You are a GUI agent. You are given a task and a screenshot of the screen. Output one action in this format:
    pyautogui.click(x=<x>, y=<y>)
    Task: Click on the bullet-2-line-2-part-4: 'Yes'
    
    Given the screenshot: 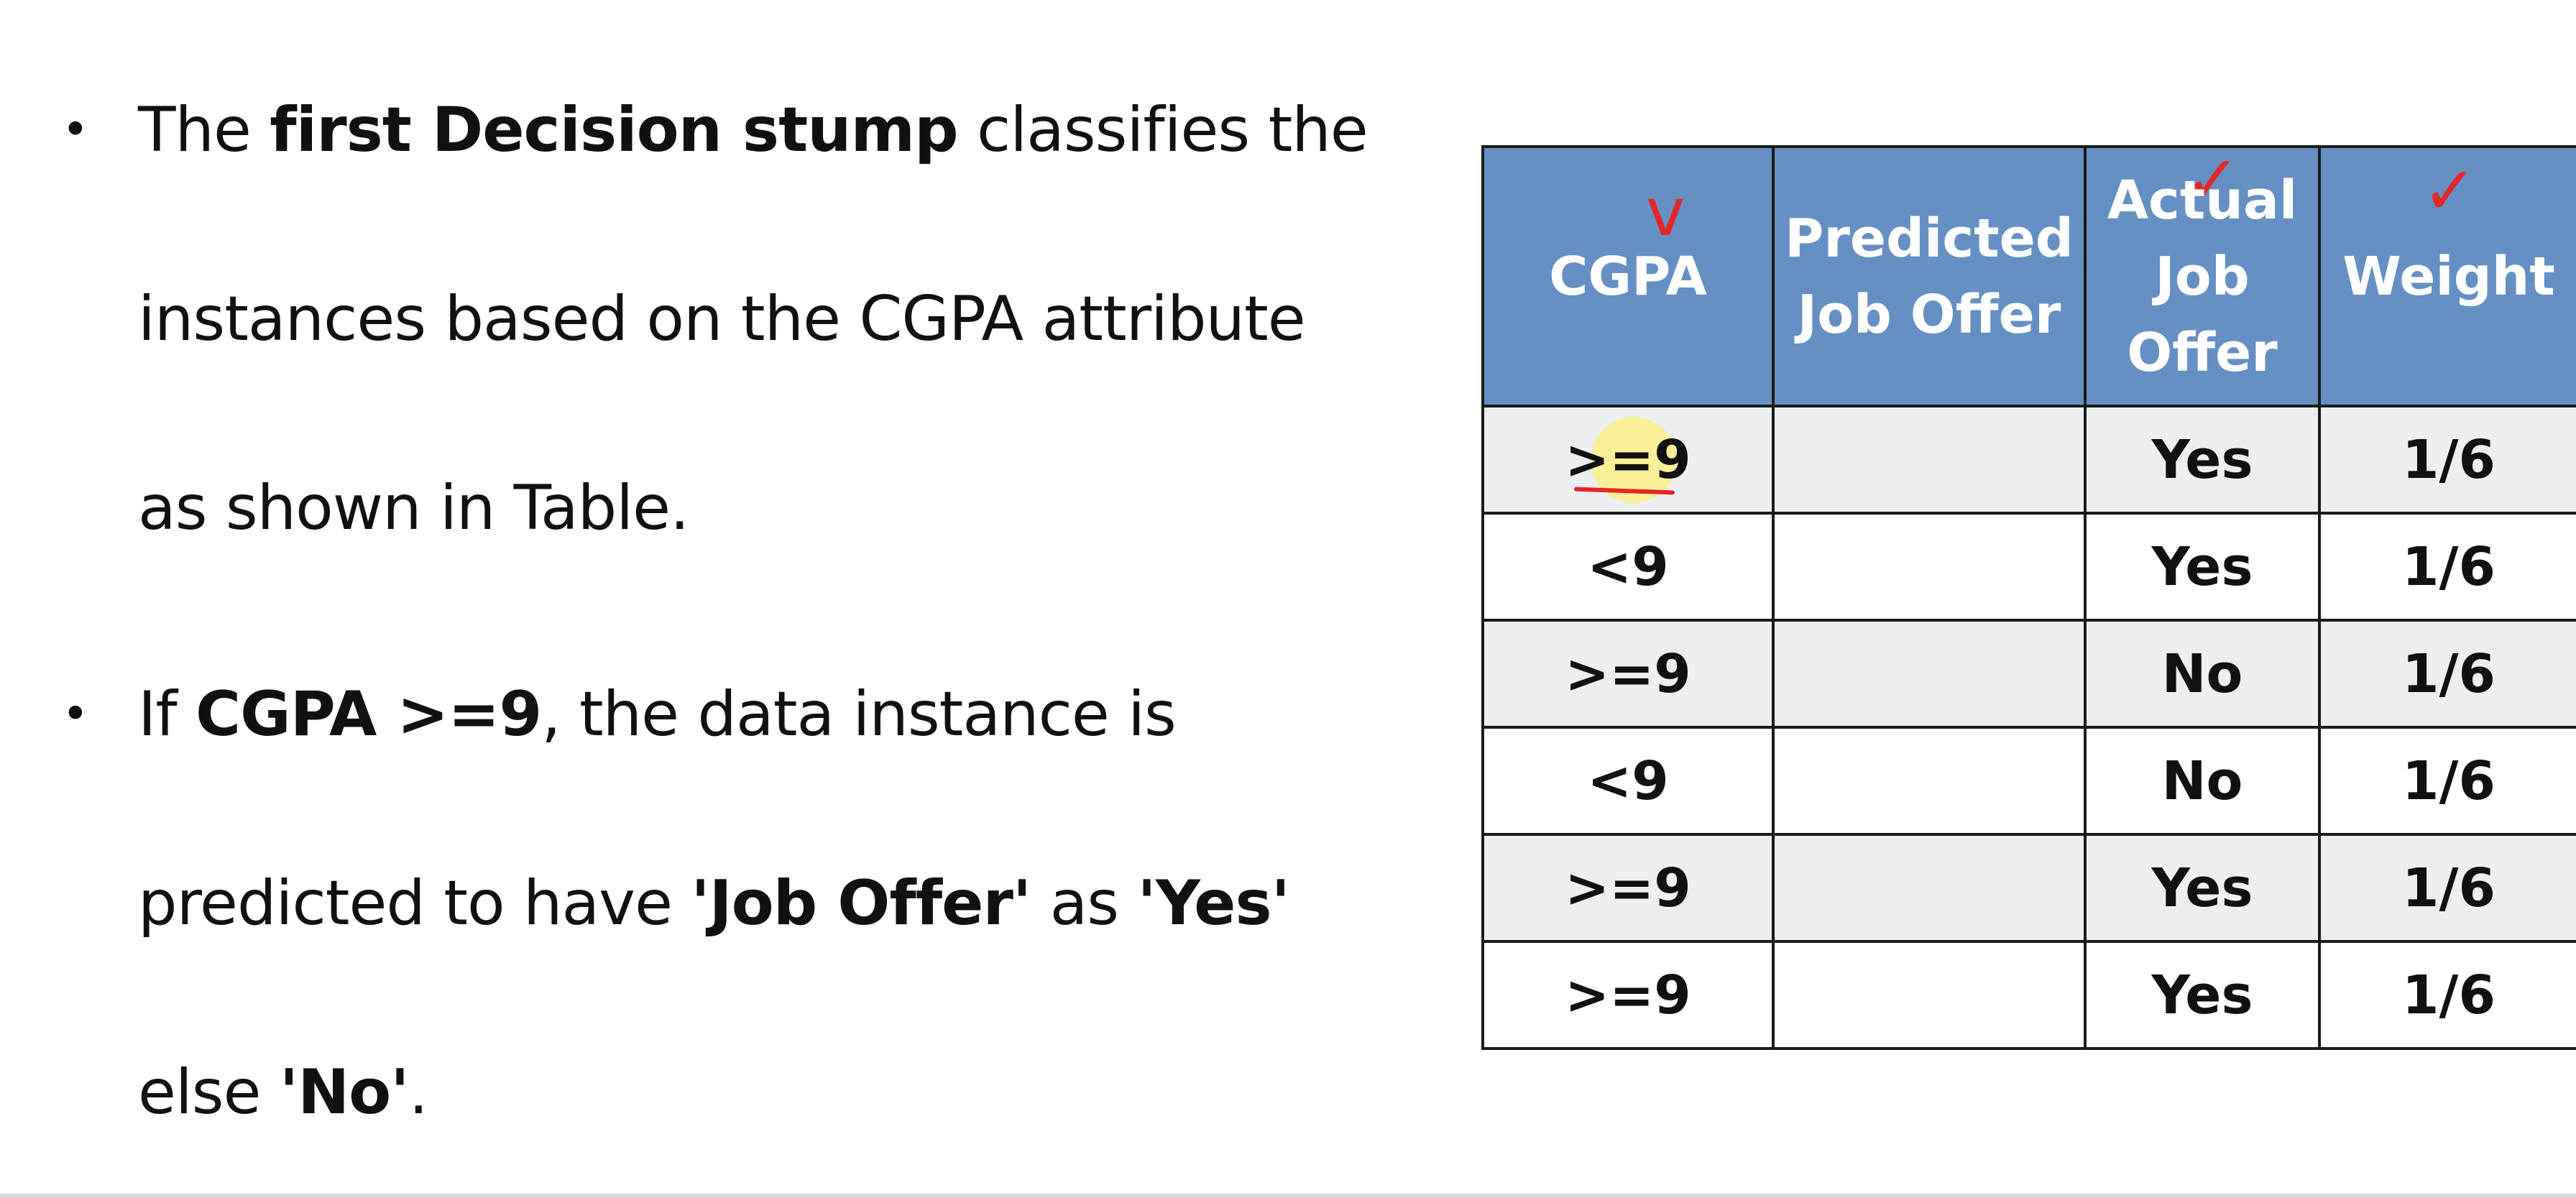 What is the action you would take?
    pyautogui.click(x=1213, y=903)
    